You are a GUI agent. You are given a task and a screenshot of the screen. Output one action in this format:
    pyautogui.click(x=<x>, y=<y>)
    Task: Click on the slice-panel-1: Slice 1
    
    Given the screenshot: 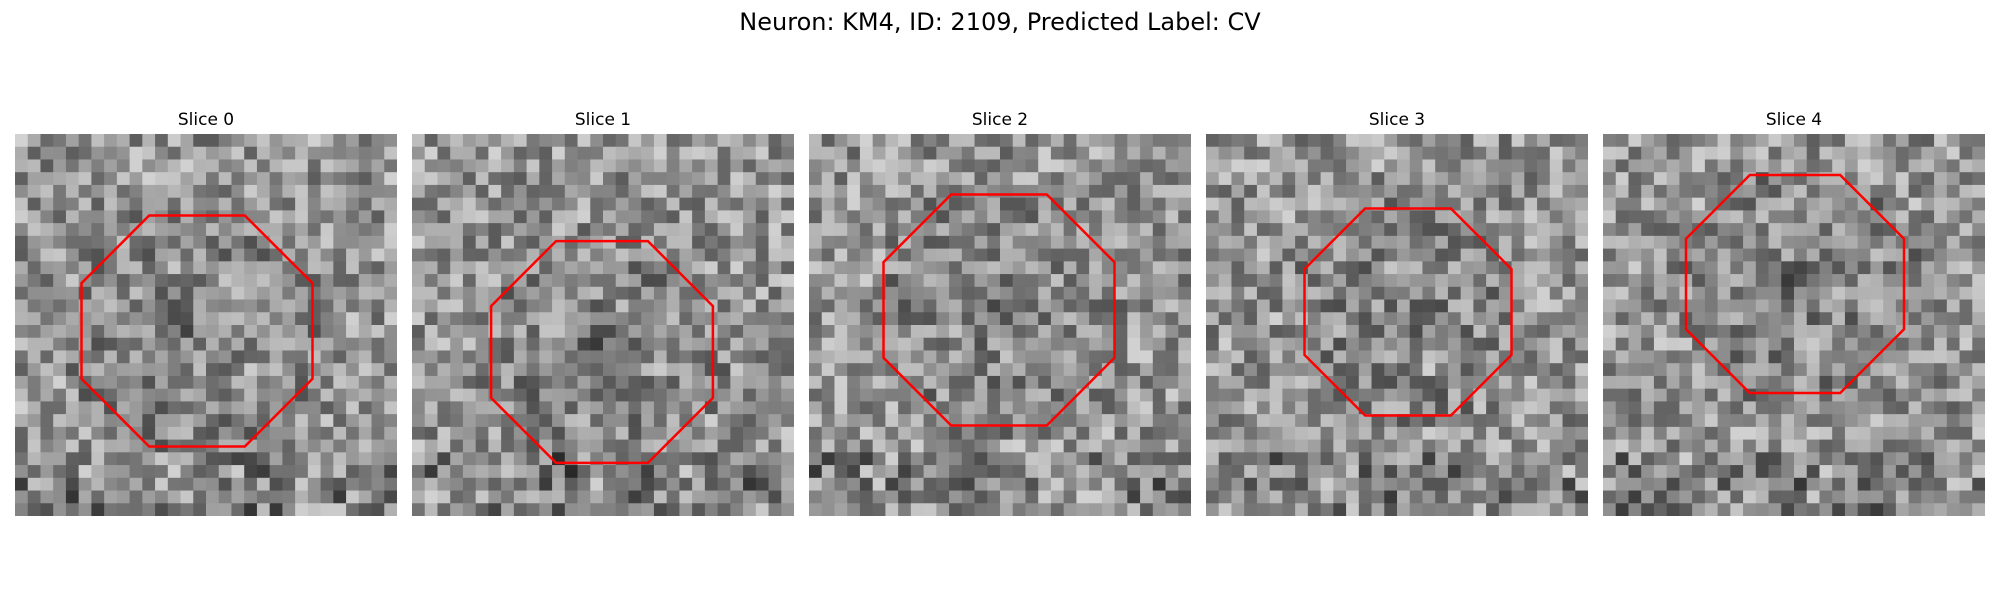 What is the action you would take?
    pyautogui.click(x=603, y=312)
    